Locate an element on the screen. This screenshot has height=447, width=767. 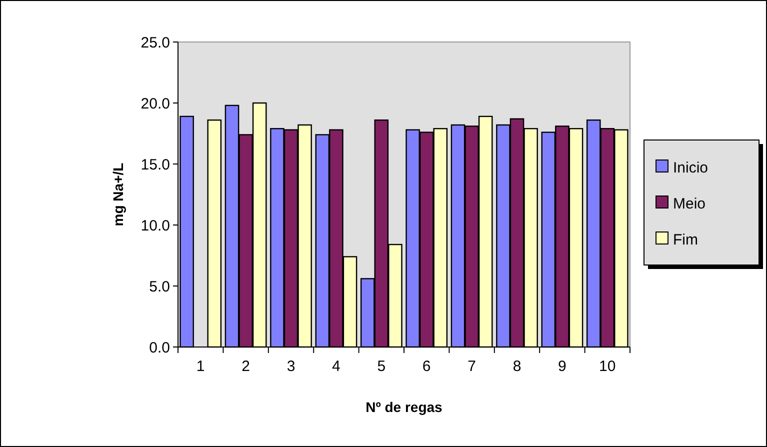
x-tick-label: 5 is located at coordinates (381, 366).